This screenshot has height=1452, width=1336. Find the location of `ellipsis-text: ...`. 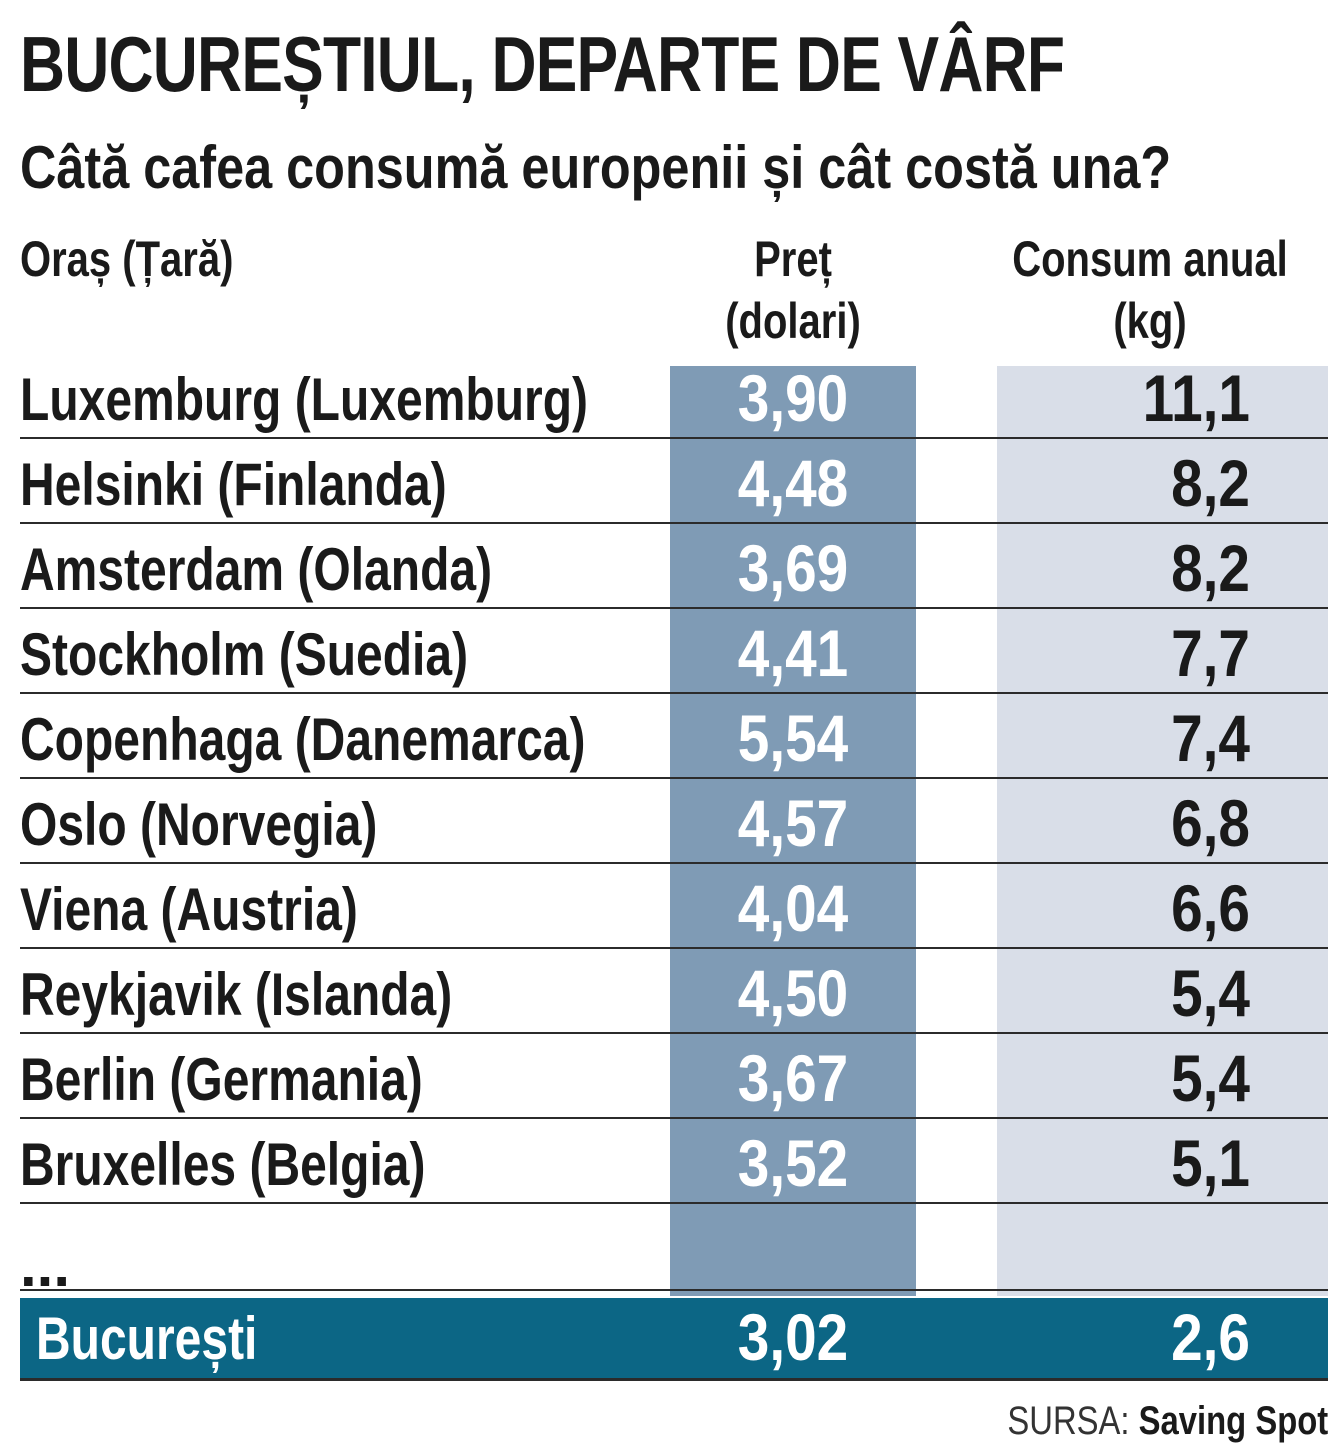

ellipsis-text: ... is located at coordinates (45, 1265).